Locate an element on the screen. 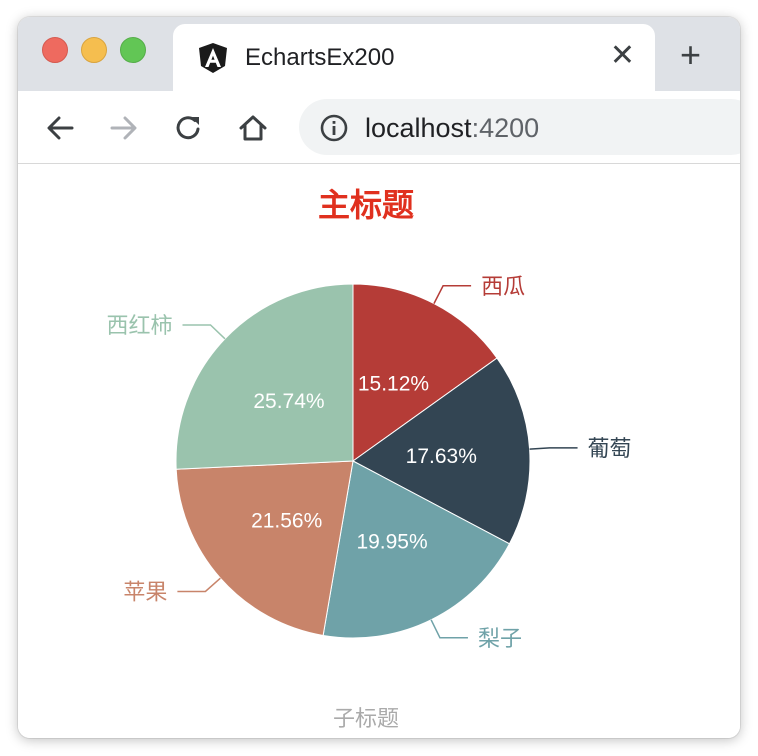 Image resolution: width=758 pixels, height=756 pixels. url-host: localhost is located at coordinates (418, 128).